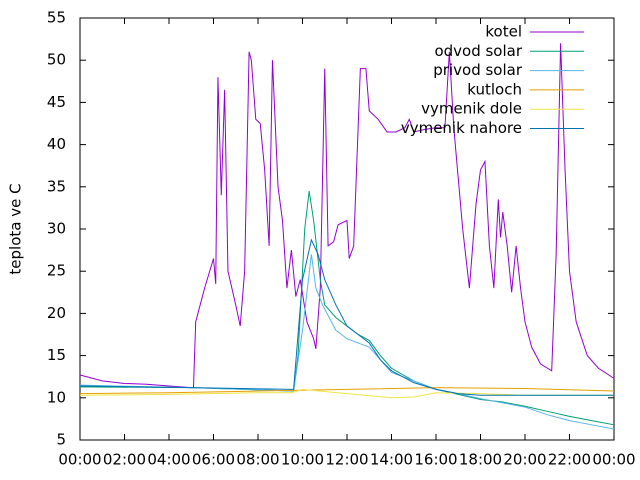  I want to click on x-tick-label: 06:00, so click(213, 460).